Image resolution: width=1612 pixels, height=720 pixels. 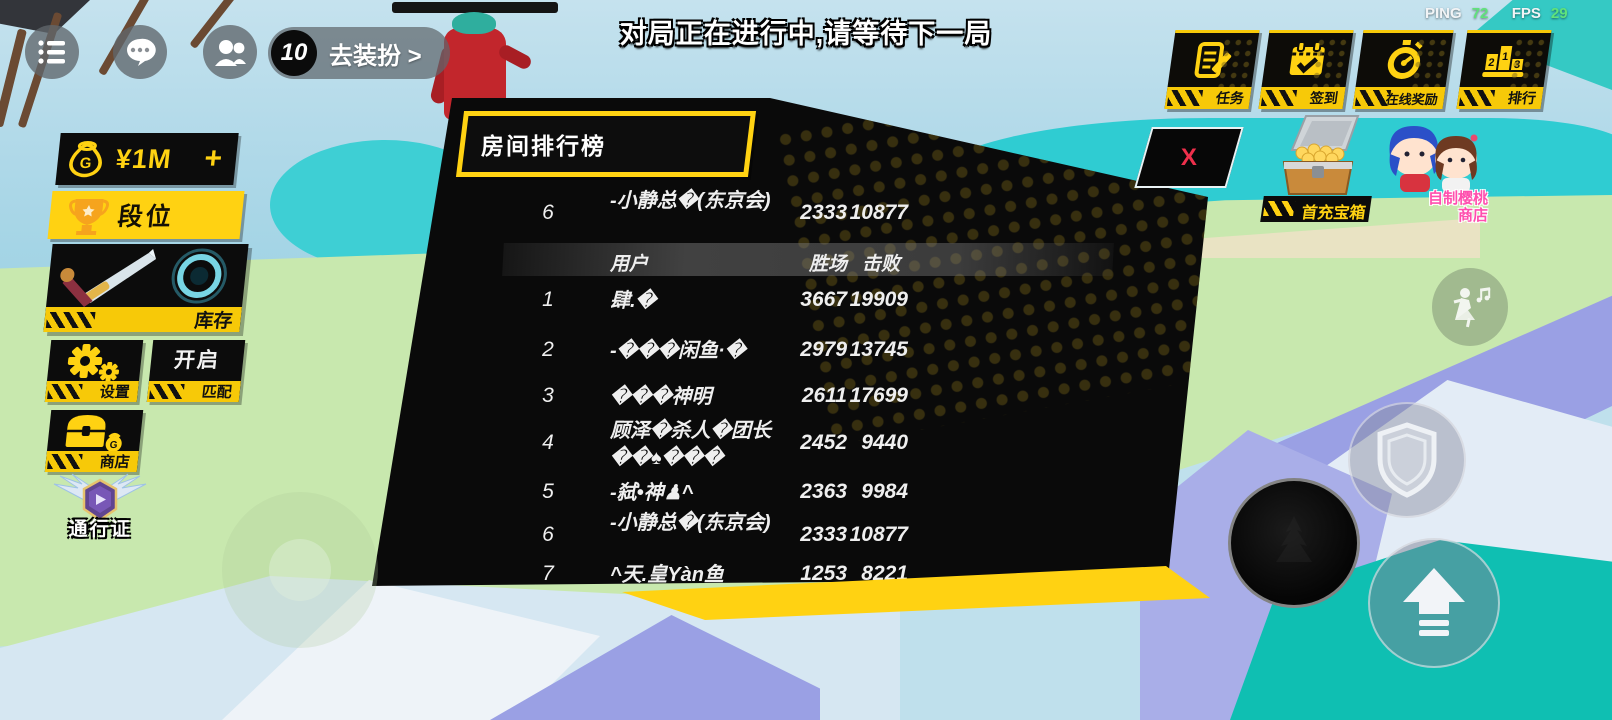 I want to click on row-kills: 19909, so click(x=878, y=299).